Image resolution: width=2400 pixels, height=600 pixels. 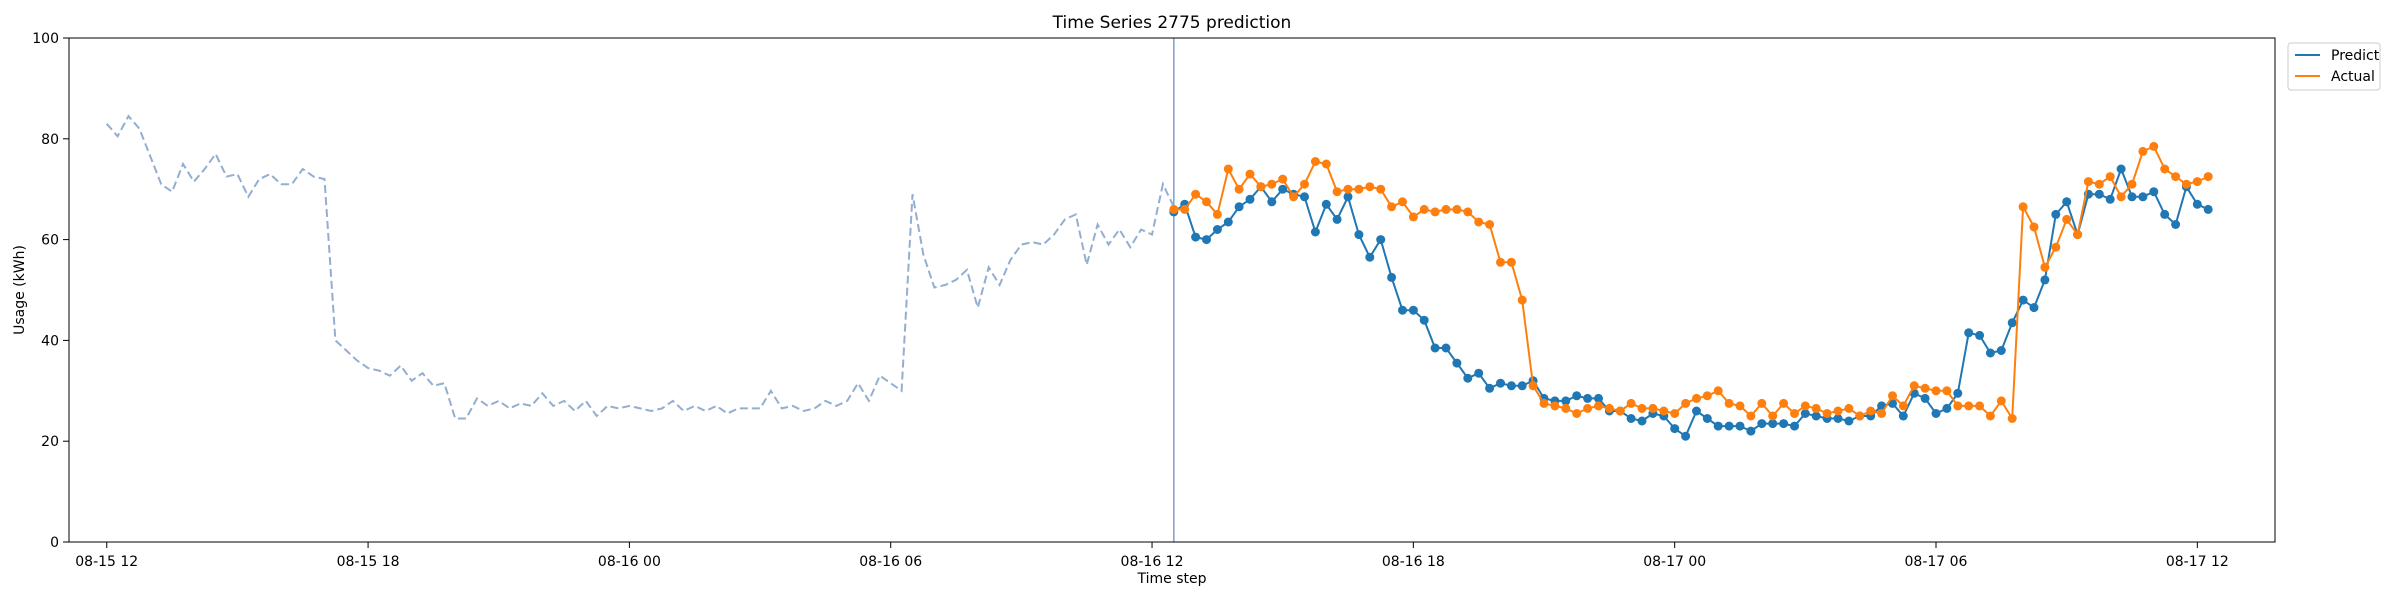 I want to click on x-tick-label: 08-17 06, so click(x=1936, y=562).